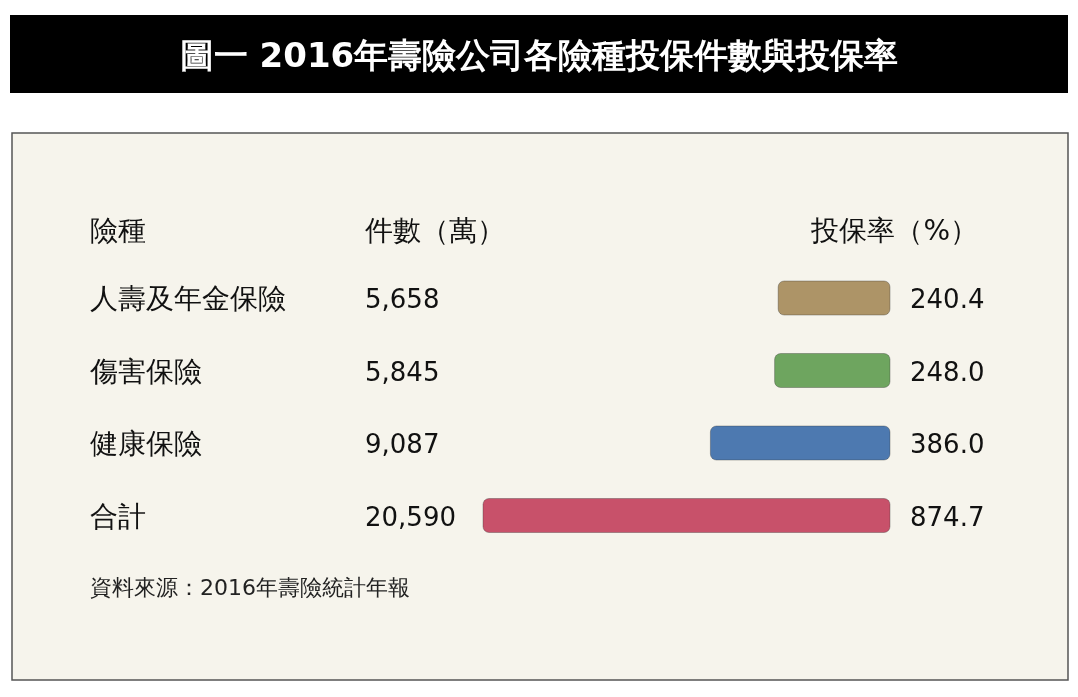 The width and height of the screenshot is (1078, 697). What do you see at coordinates (435, 230) in the screenshot?
I see `text: 件數（萬）` at bounding box center [435, 230].